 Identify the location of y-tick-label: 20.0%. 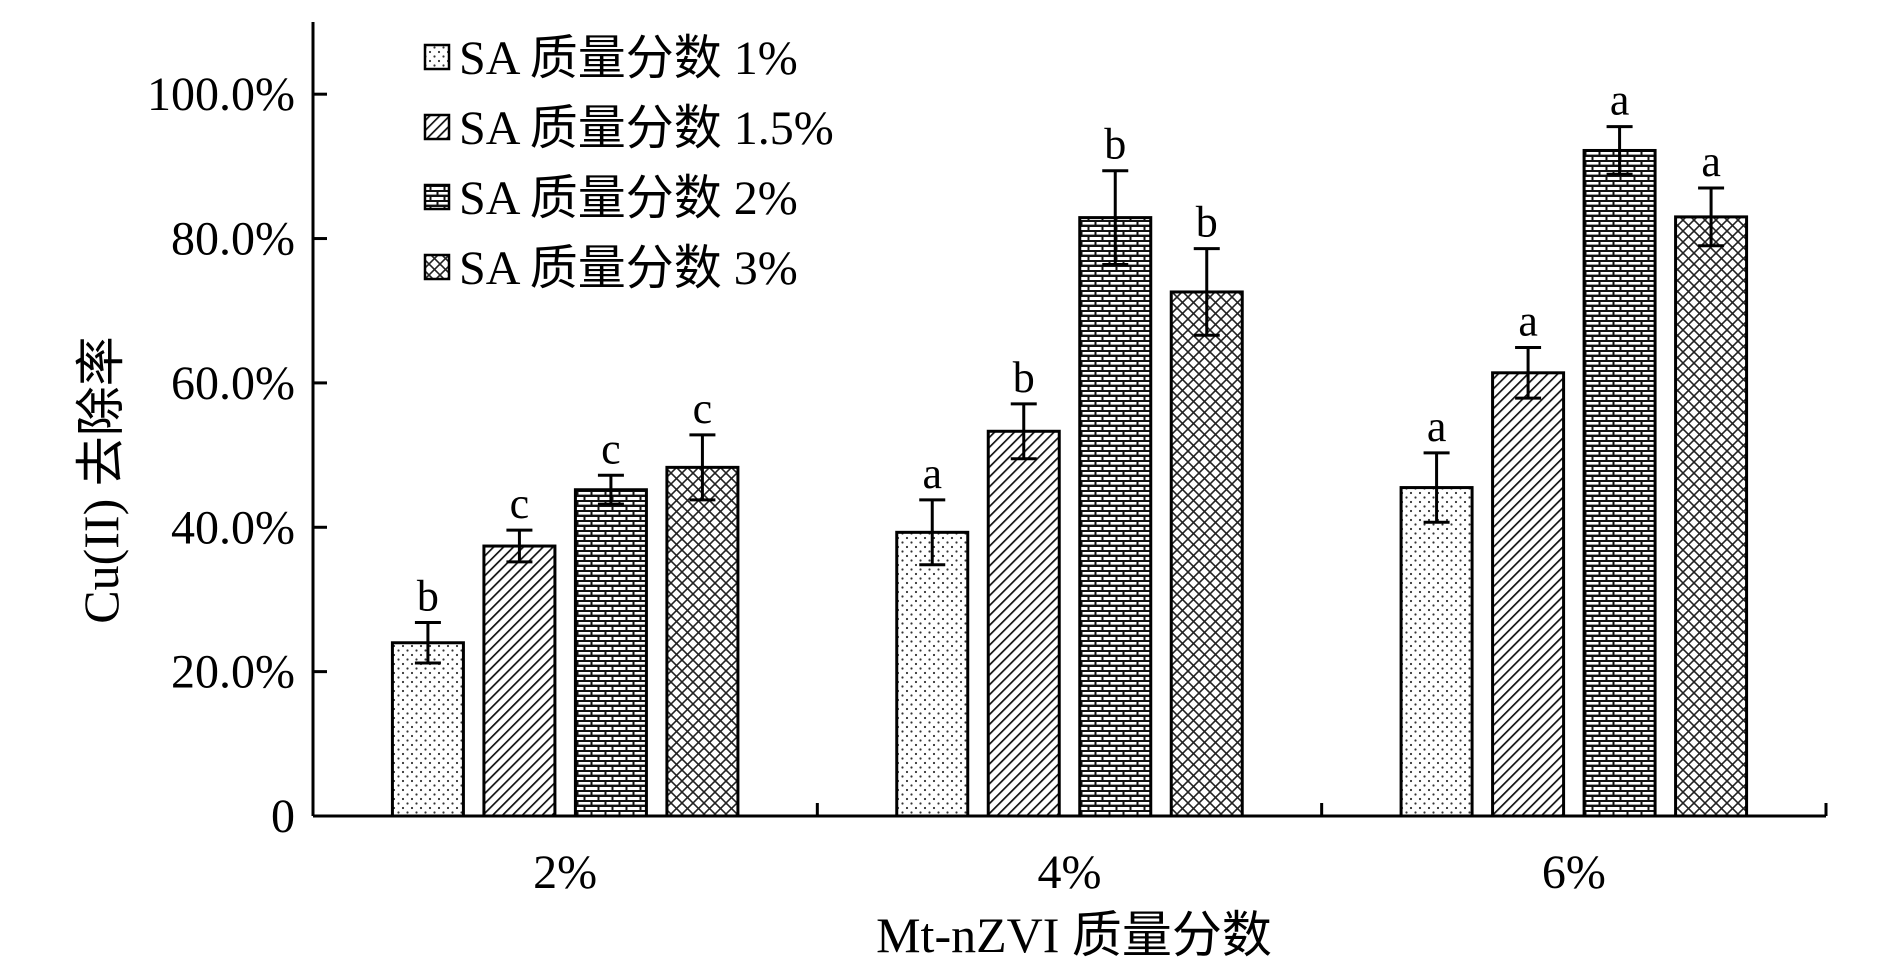
(233, 672).